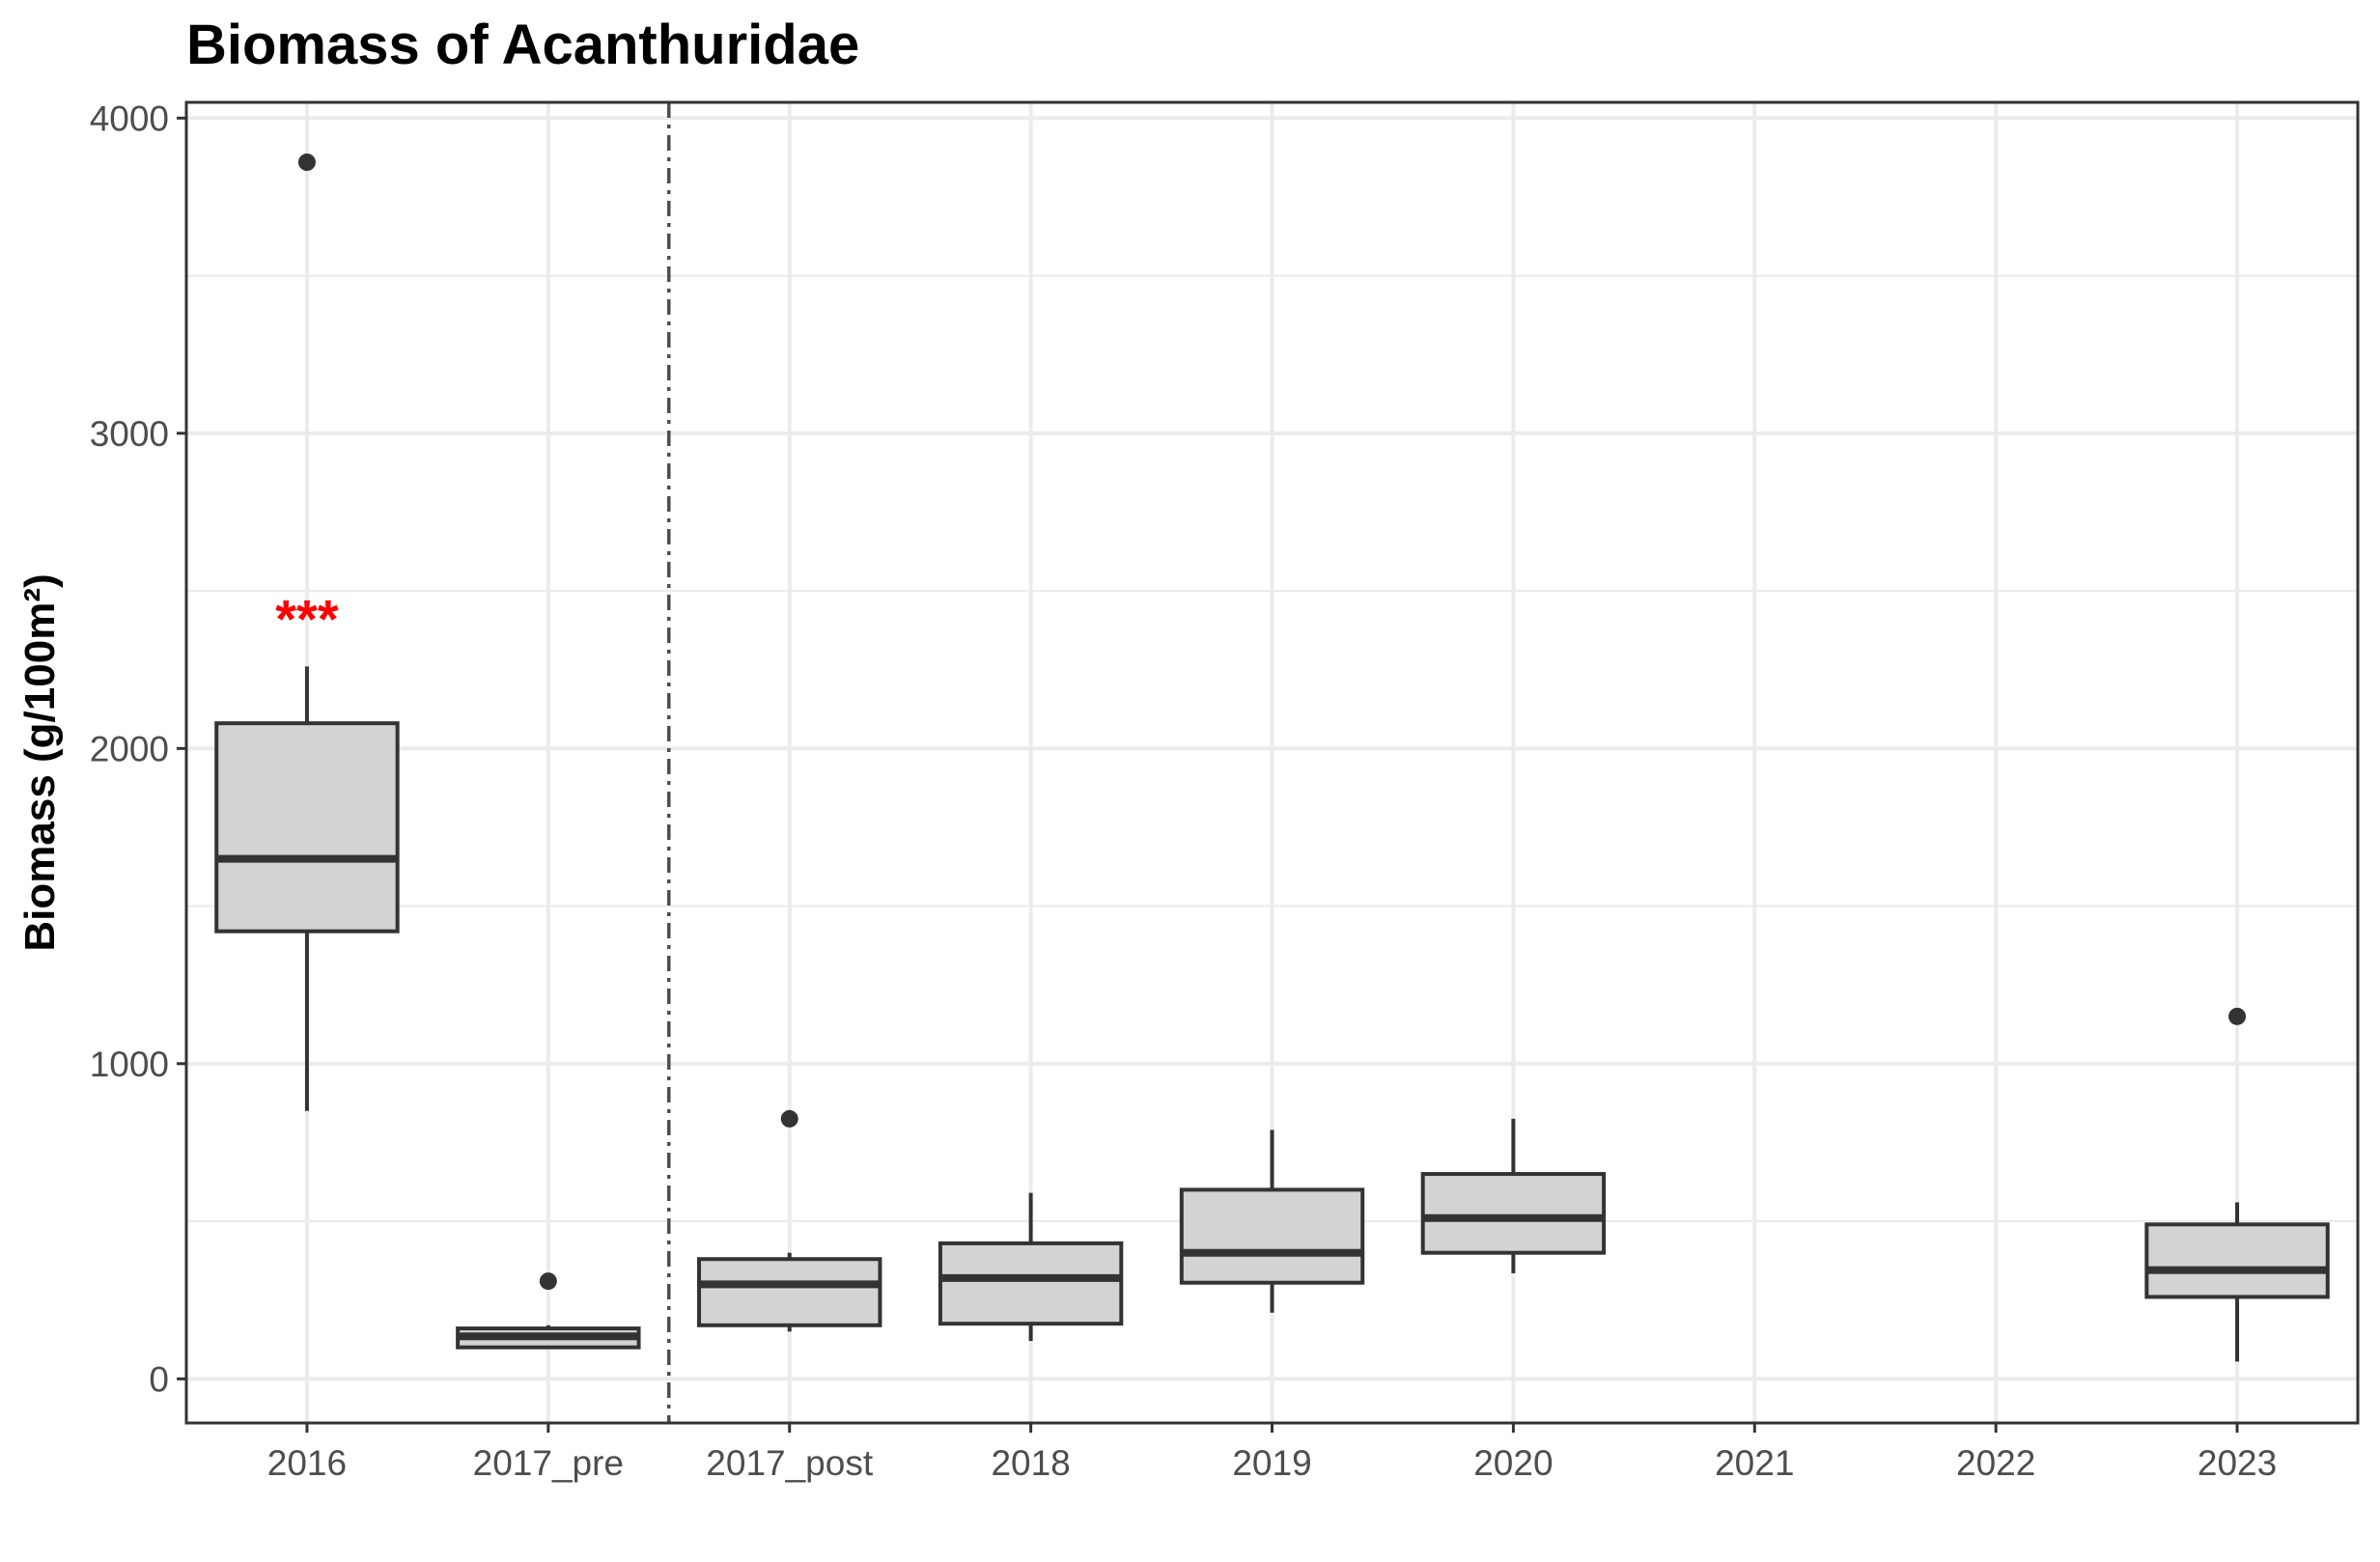 This screenshot has width=2380, height=1562. What do you see at coordinates (1272, 1463) in the screenshot?
I see `x-tick-label: 2019` at bounding box center [1272, 1463].